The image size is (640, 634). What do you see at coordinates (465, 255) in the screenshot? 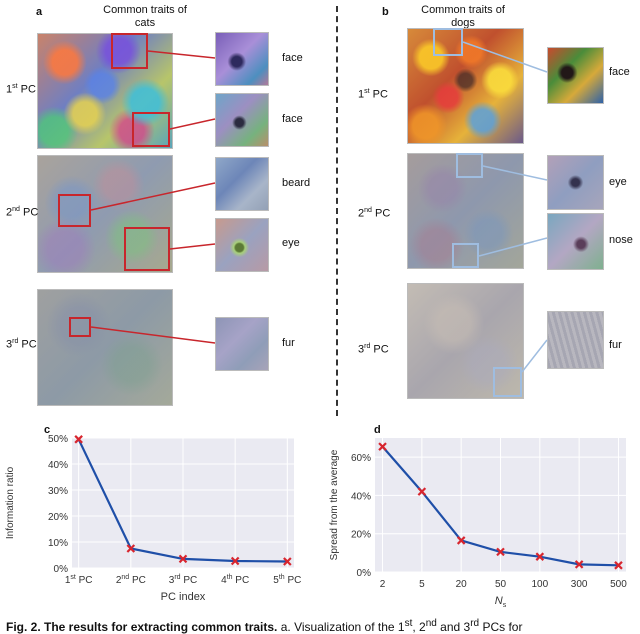
I see `dog-nose-highlight` at bounding box center [465, 255].